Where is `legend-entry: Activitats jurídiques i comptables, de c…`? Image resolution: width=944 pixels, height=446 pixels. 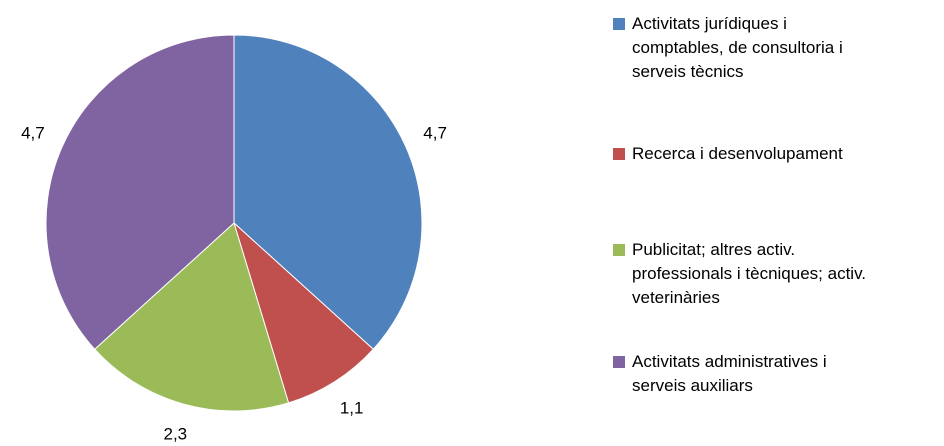
legend-entry: Activitats jurídiques i comptables, de c… is located at coordinates (748, 48).